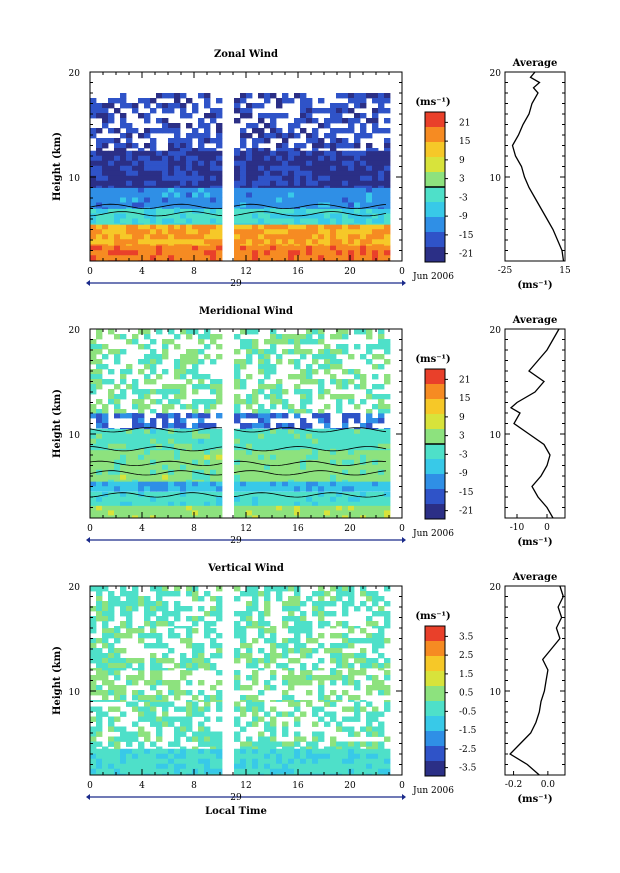 The height and width of the screenshot is (873, 620). What do you see at coordinates (466, 675) in the screenshot?
I see `colorbar-tick-label: 1.5` at bounding box center [466, 675].